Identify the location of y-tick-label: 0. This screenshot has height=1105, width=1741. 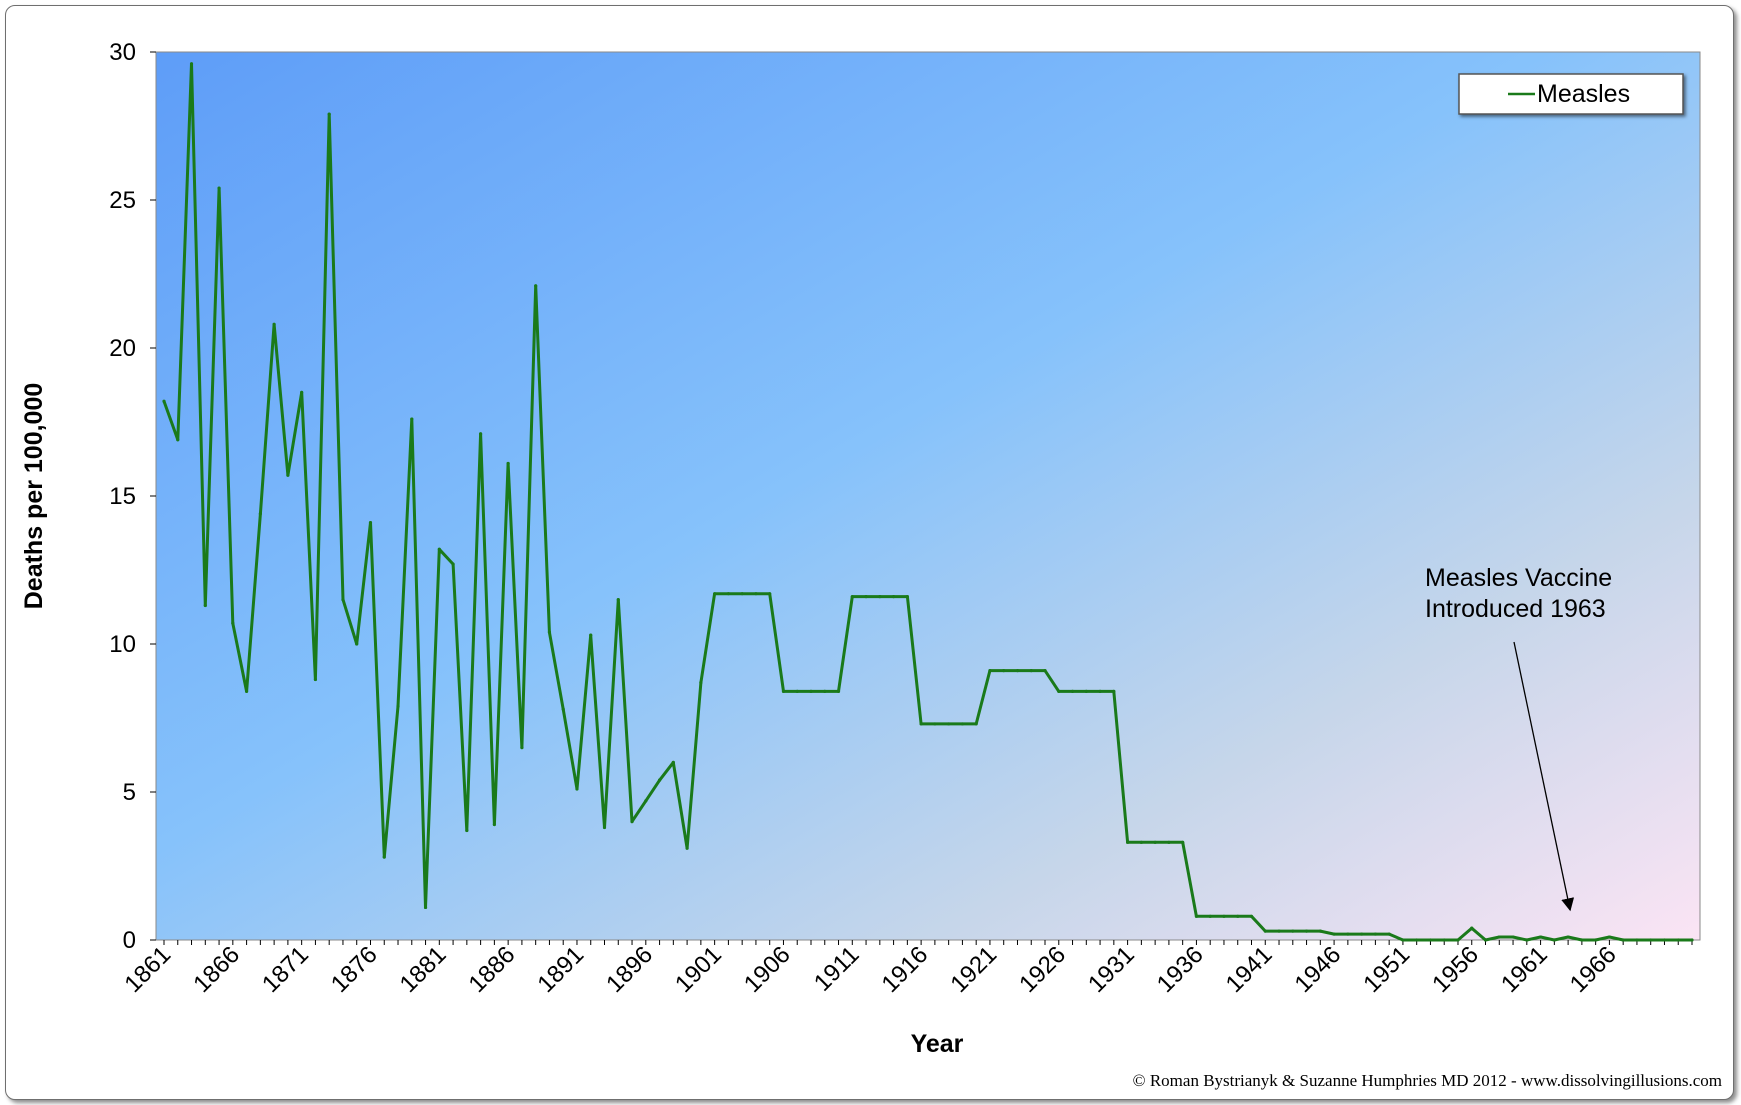
(129, 940).